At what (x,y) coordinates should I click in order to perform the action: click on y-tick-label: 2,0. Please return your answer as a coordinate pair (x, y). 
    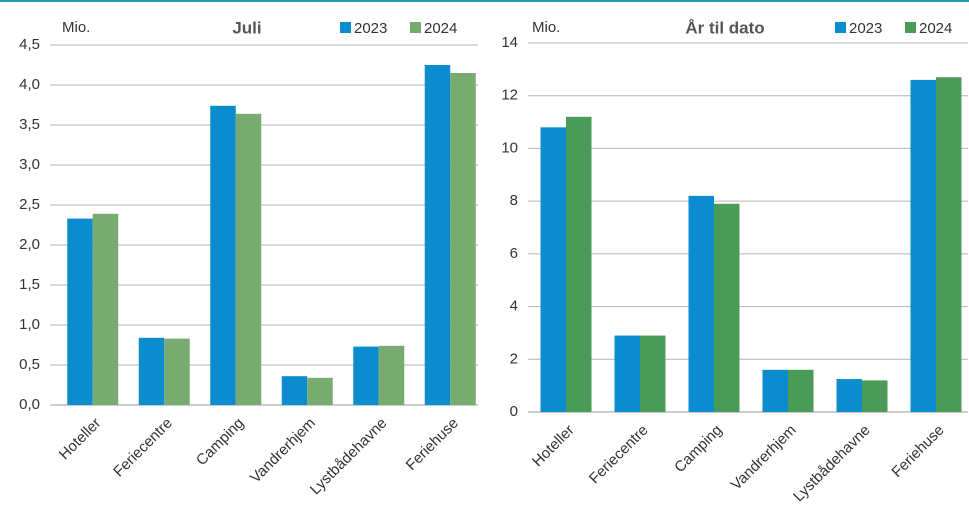
    Looking at the image, I should click on (29, 244).